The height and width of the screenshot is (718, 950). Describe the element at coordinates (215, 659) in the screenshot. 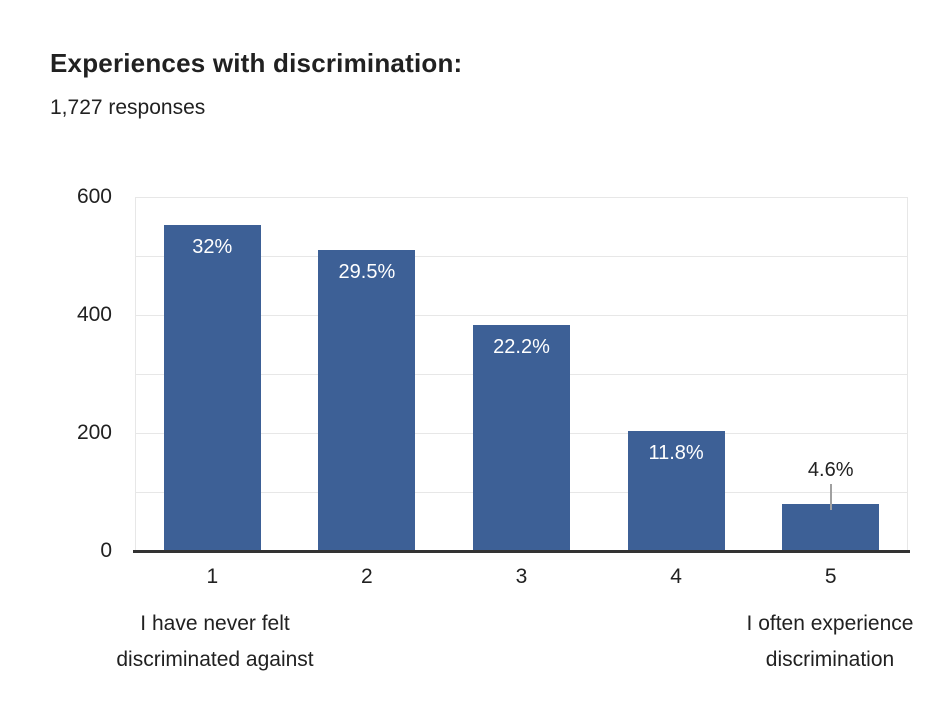

I see `annotation-line: discriminated against` at that location.